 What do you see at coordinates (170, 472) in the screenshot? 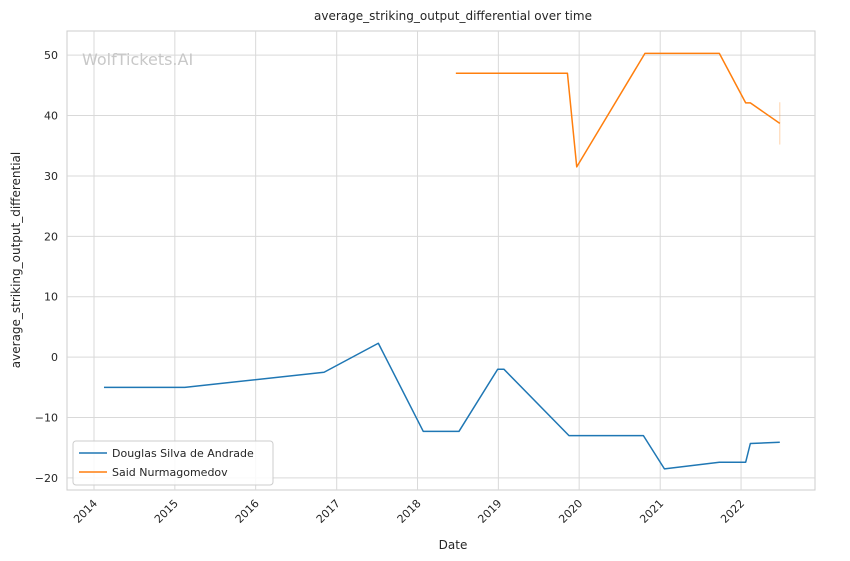
I see `legend-label-said: Said Nurmagomedov` at bounding box center [170, 472].